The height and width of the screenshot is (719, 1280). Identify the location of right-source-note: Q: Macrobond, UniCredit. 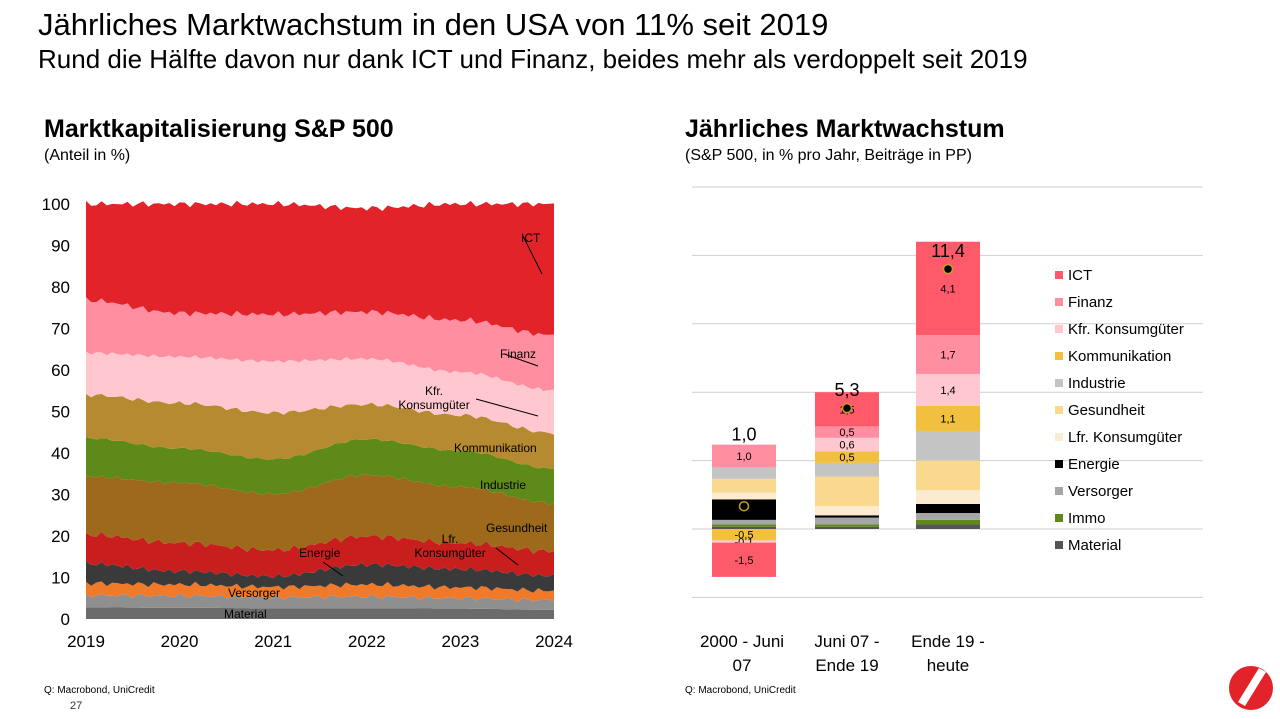
(740, 690).